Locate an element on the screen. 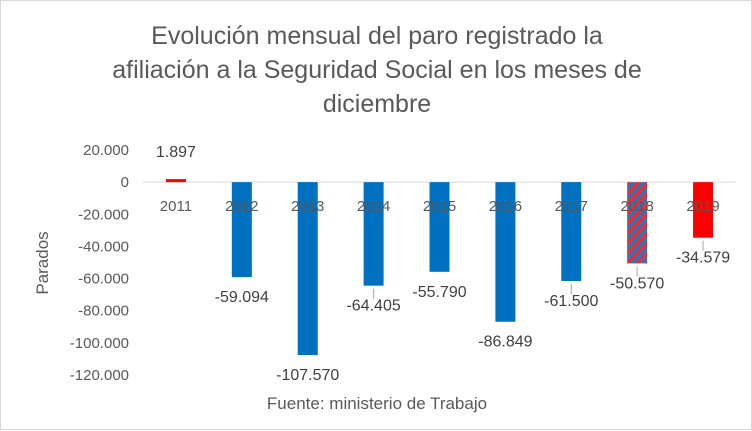  chart-title-line-1: Evolución mensual del paro registrado la is located at coordinates (377, 36).